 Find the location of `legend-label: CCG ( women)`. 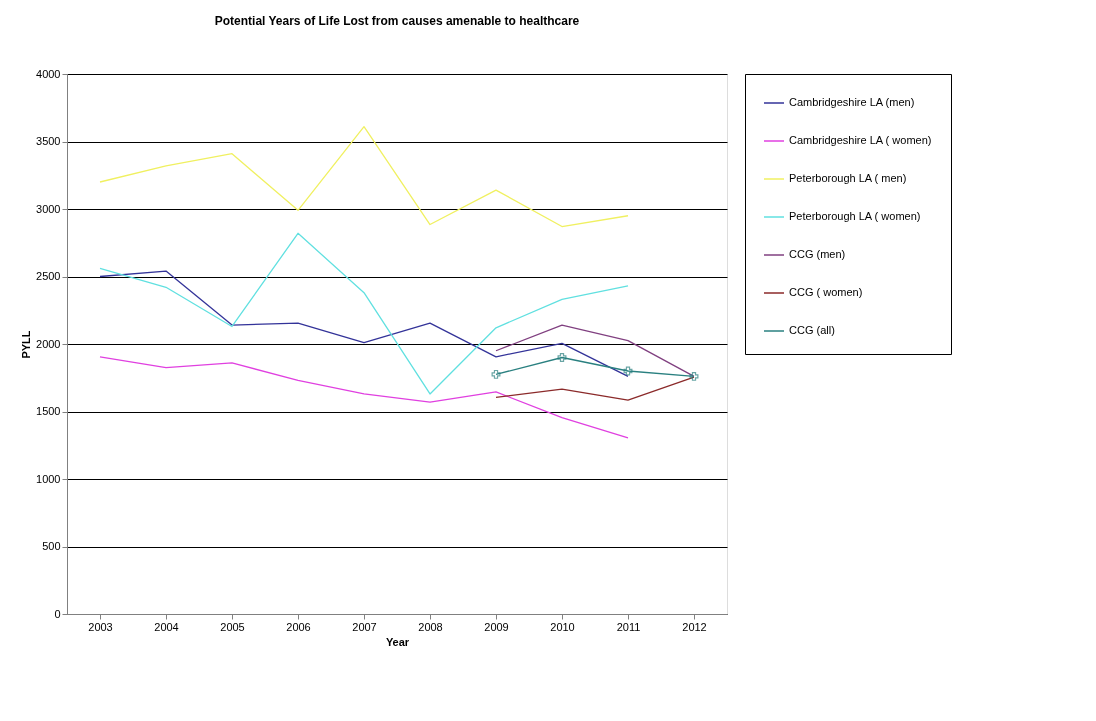

legend-label: CCG ( women) is located at coordinates (826, 292).